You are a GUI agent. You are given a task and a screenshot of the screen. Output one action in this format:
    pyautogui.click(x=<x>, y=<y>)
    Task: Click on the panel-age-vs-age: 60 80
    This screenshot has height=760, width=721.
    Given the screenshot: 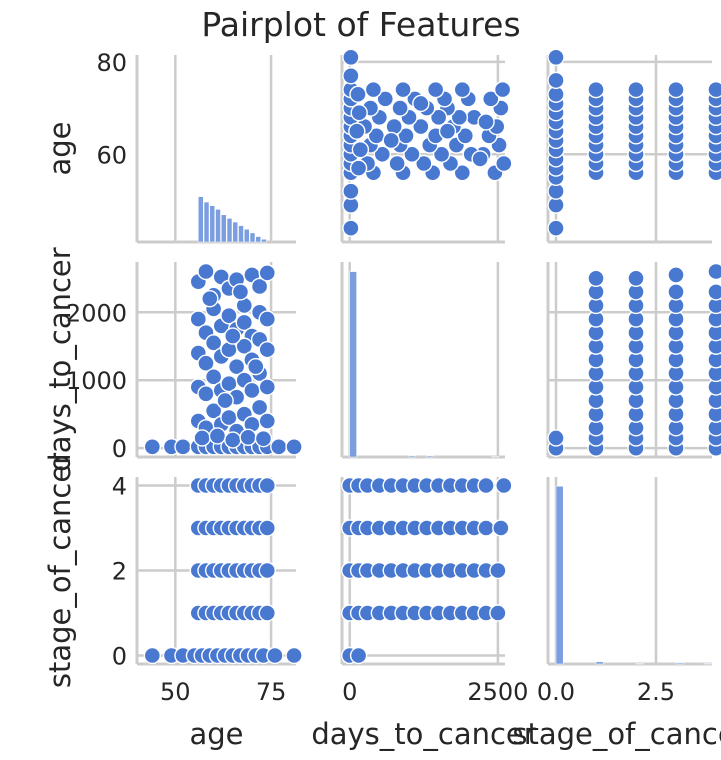 What is the action you would take?
    pyautogui.click(x=196, y=146)
    